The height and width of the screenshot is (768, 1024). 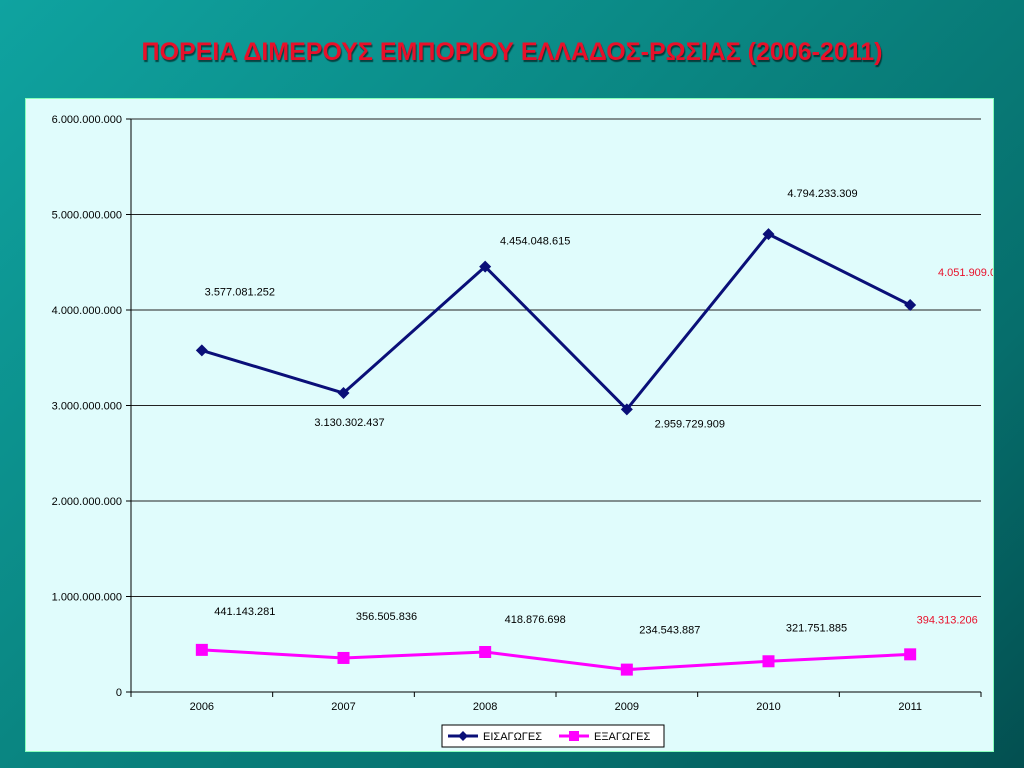 What do you see at coordinates (816, 628) in the screenshot?
I see `data-label: 321.751.885` at bounding box center [816, 628].